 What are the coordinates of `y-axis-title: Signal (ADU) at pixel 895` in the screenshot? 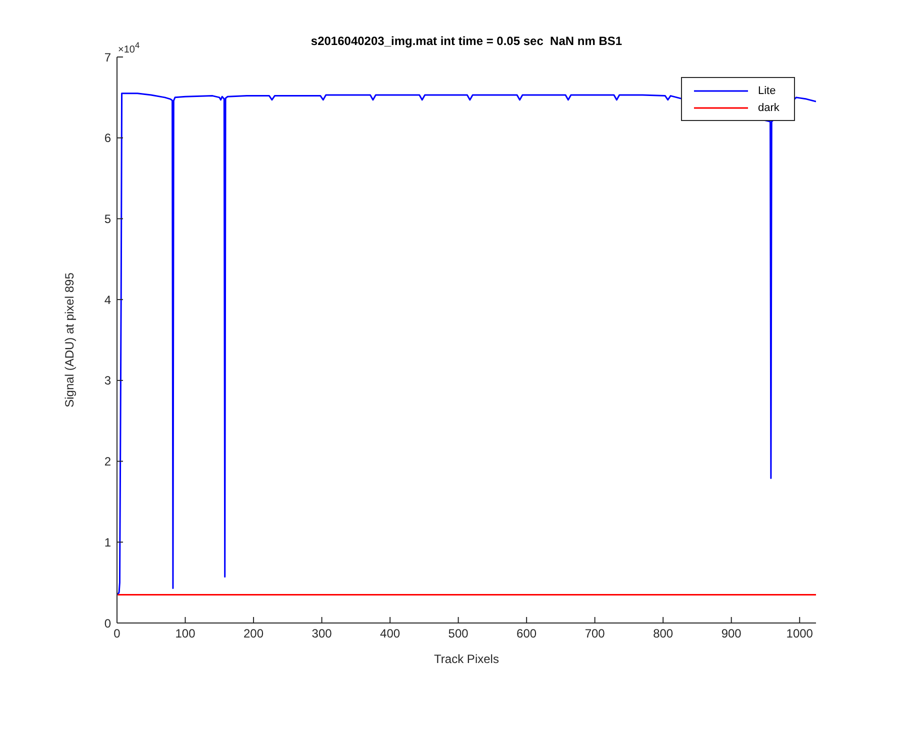 It's located at (69, 340).